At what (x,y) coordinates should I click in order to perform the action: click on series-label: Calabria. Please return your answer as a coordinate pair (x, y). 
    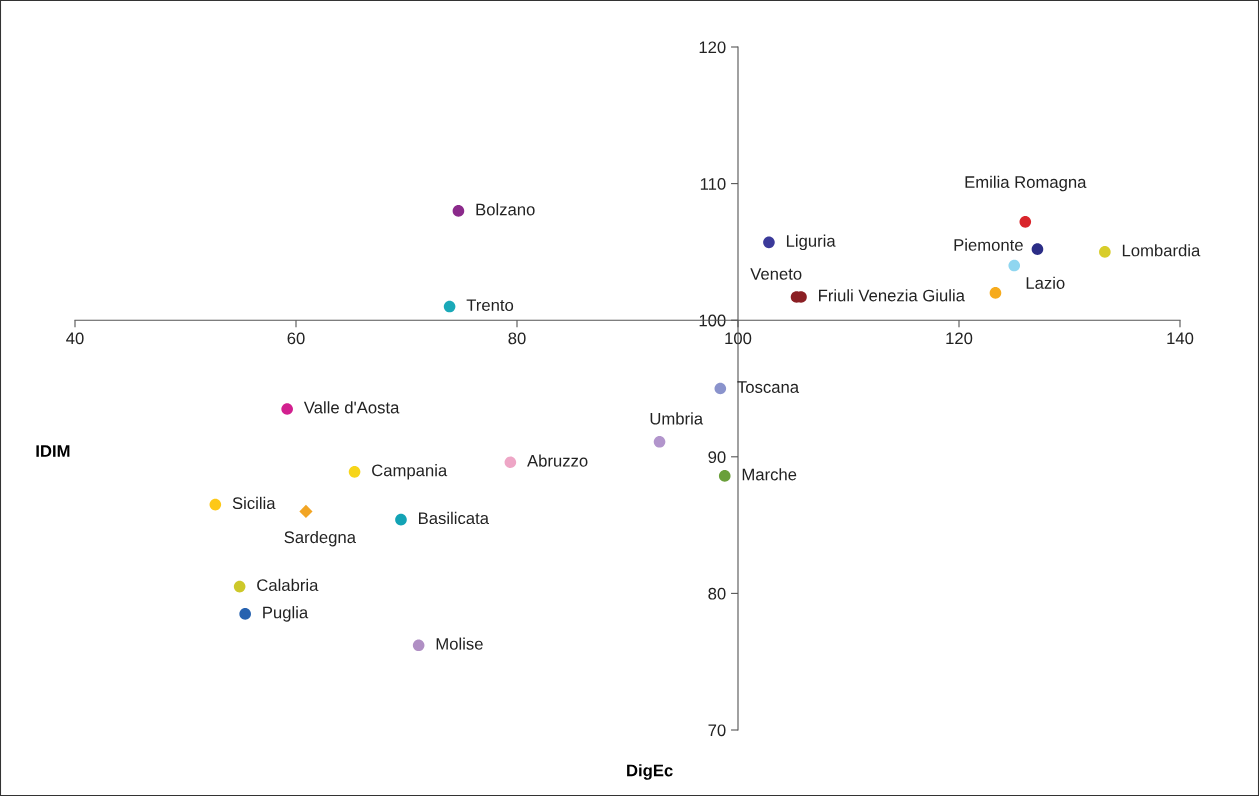
    Looking at the image, I should click on (288, 585).